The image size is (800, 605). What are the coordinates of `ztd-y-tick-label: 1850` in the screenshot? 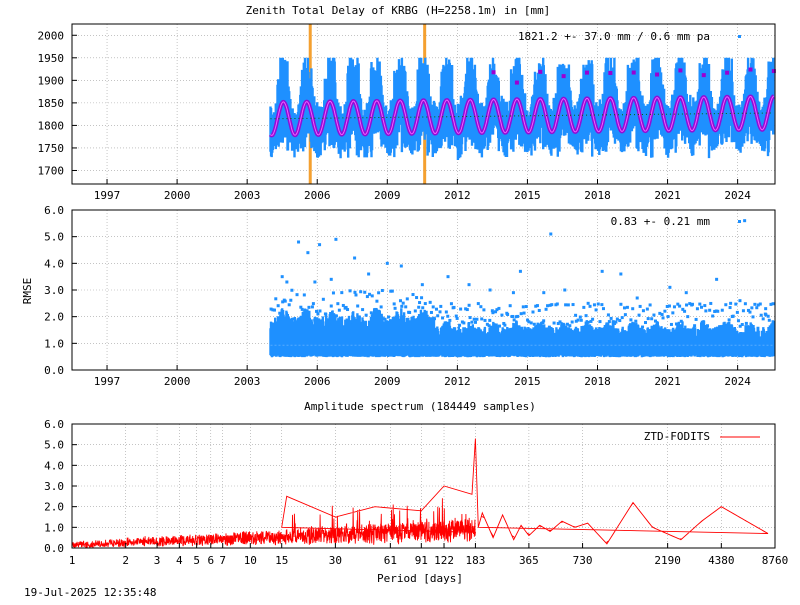 It's located at (51, 103).